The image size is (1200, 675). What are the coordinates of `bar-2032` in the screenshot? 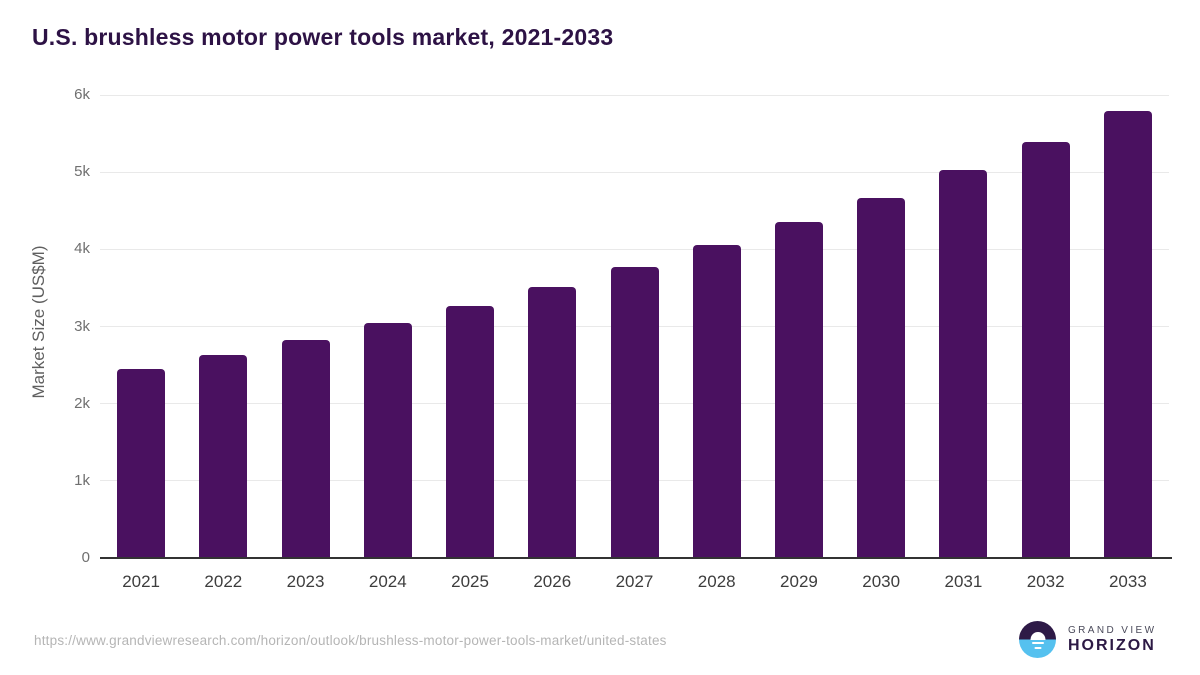 It's located at (1045, 350).